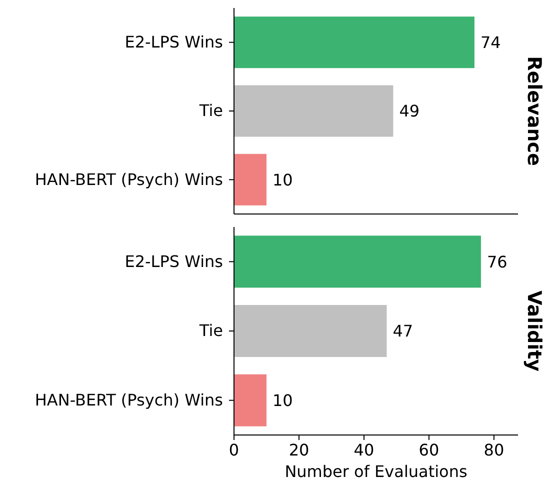  What do you see at coordinates (490, 42) in the screenshot?
I see `data-label: 74` at bounding box center [490, 42].